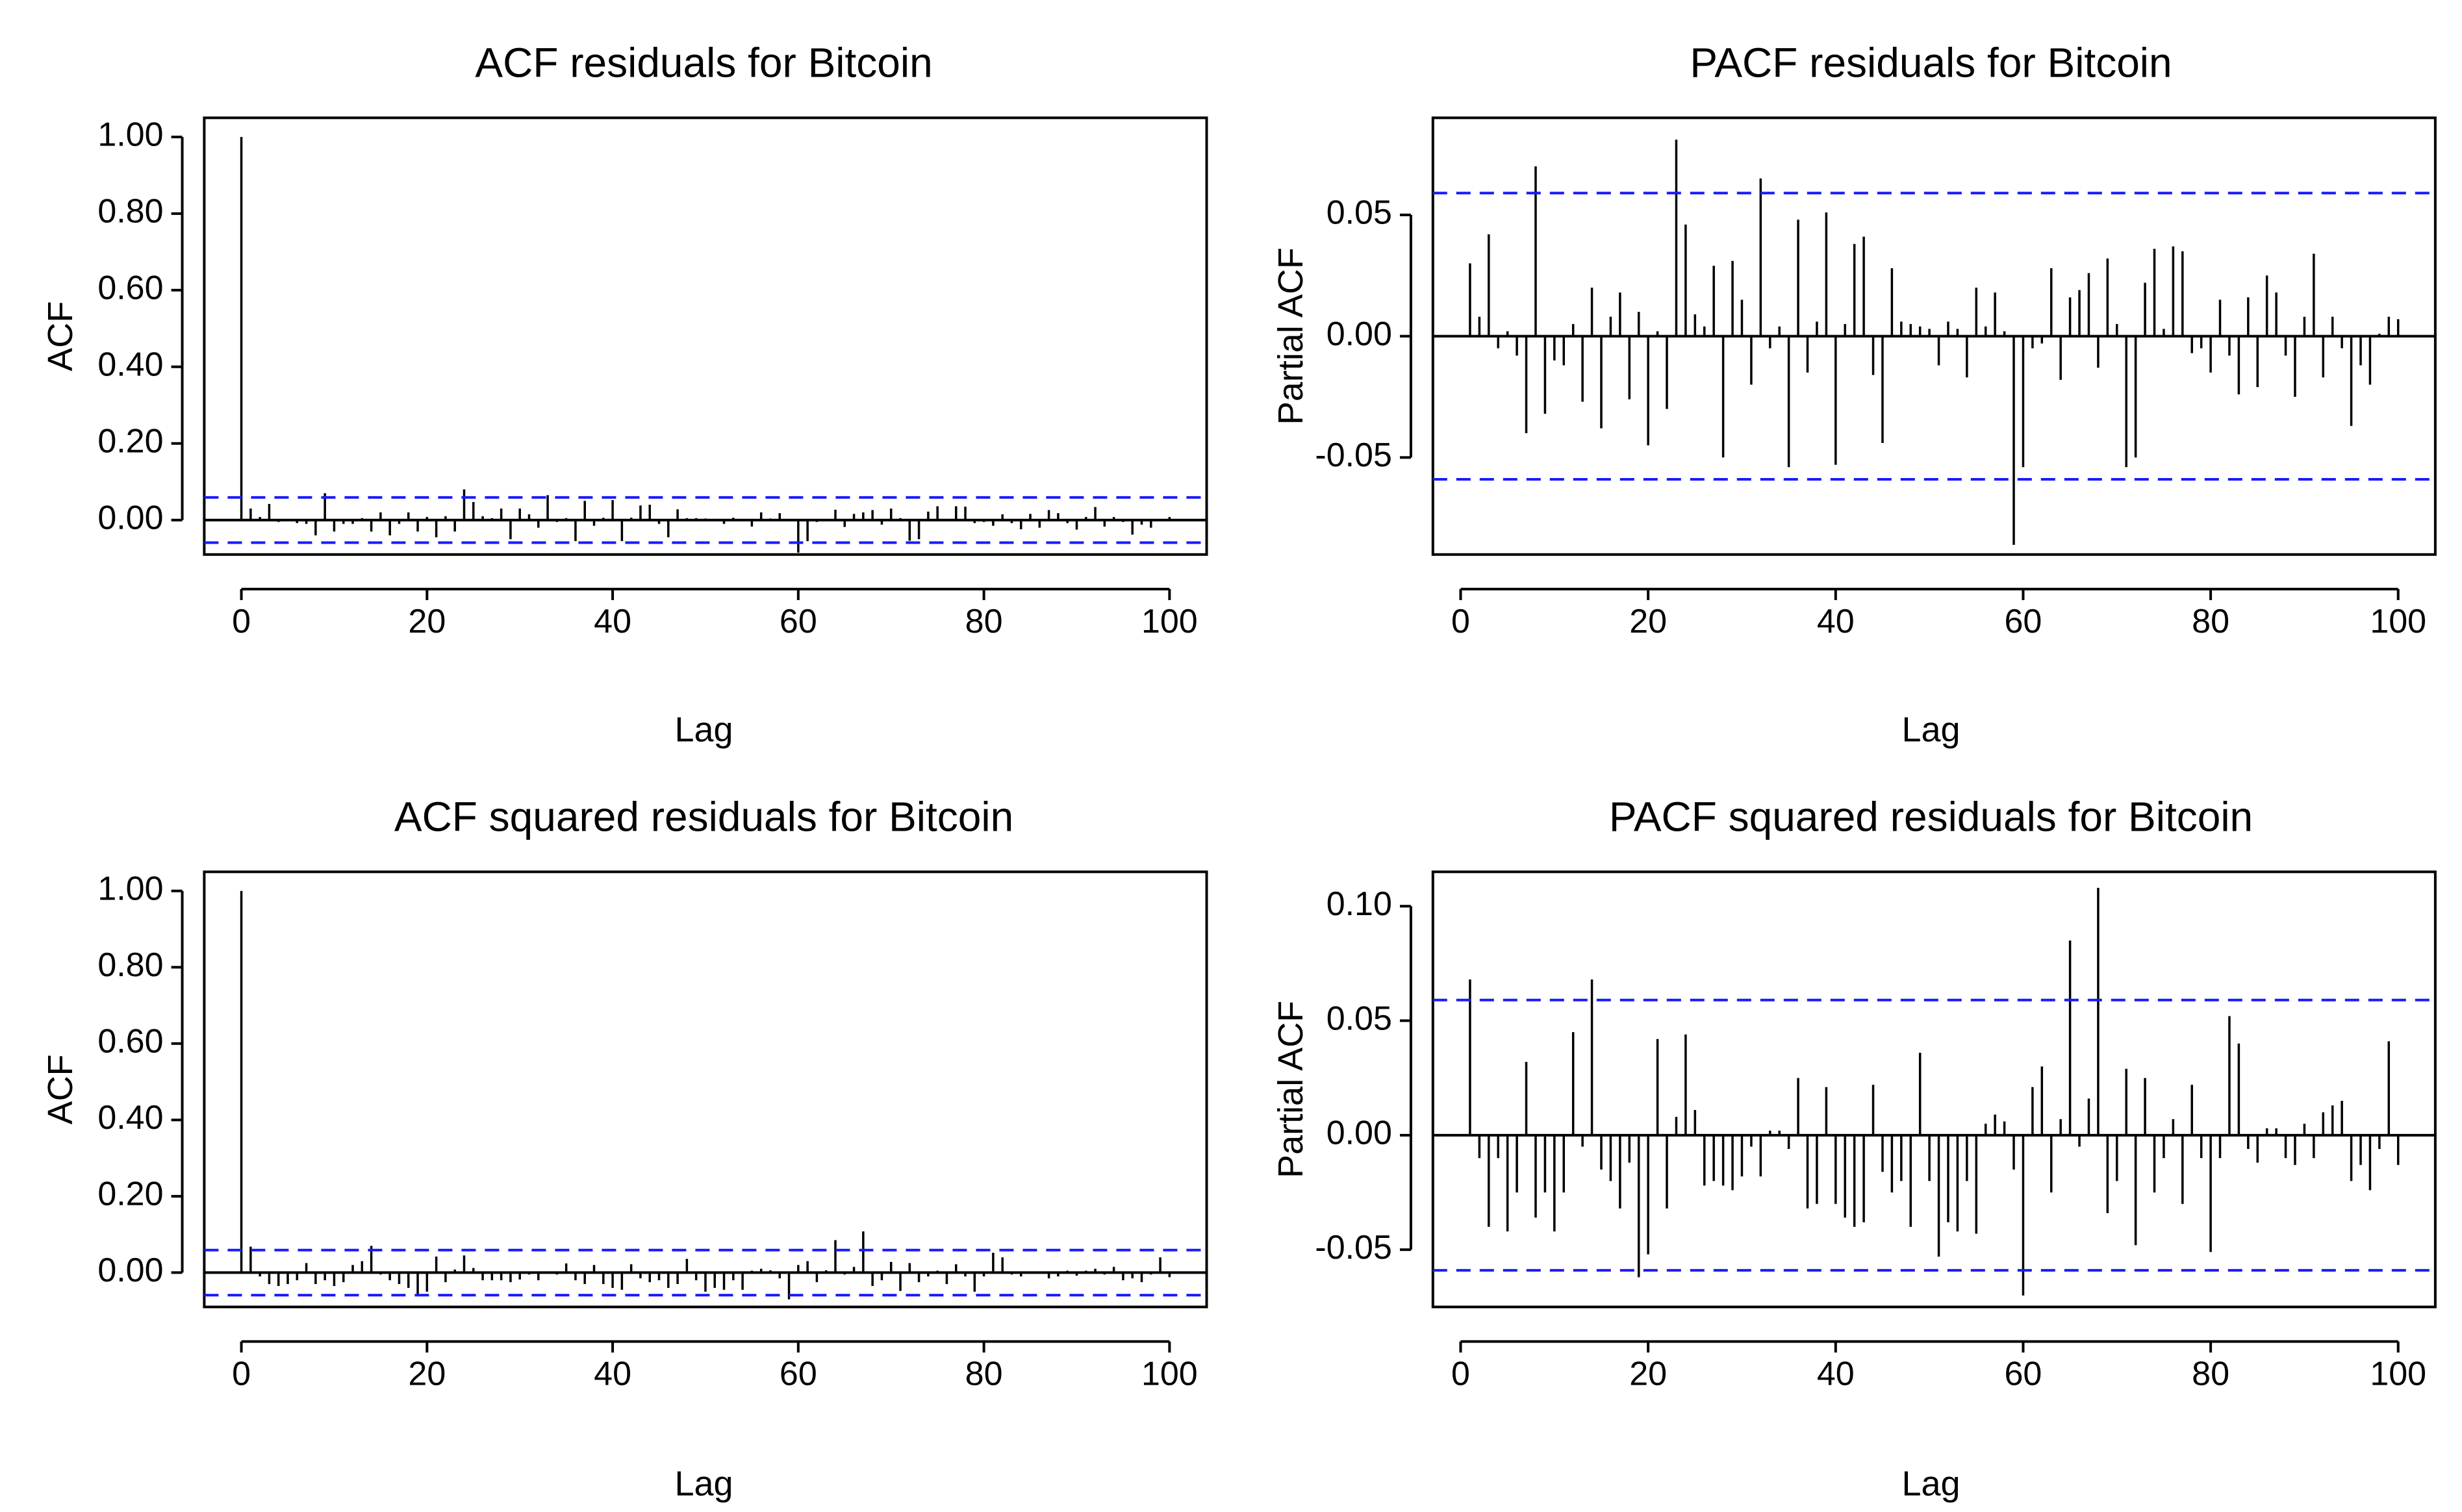  What do you see at coordinates (1931, 63) in the screenshot?
I see `chart-title: PACF residuals for Bitcoin` at bounding box center [1931, 63].